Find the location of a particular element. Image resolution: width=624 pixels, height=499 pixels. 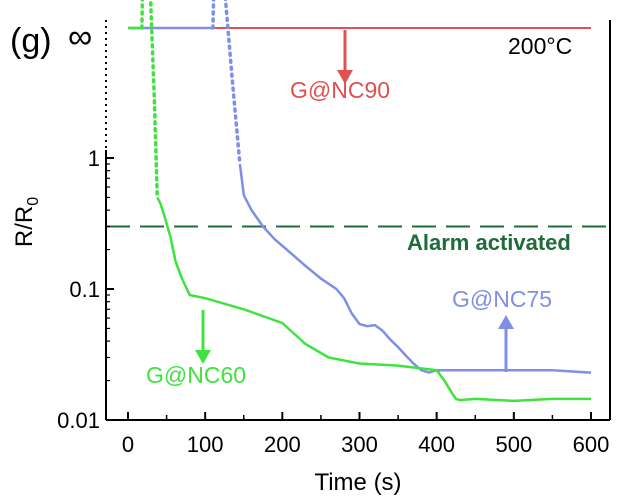

y-axis-title-base: R/R is located at coordinates (24, 226).